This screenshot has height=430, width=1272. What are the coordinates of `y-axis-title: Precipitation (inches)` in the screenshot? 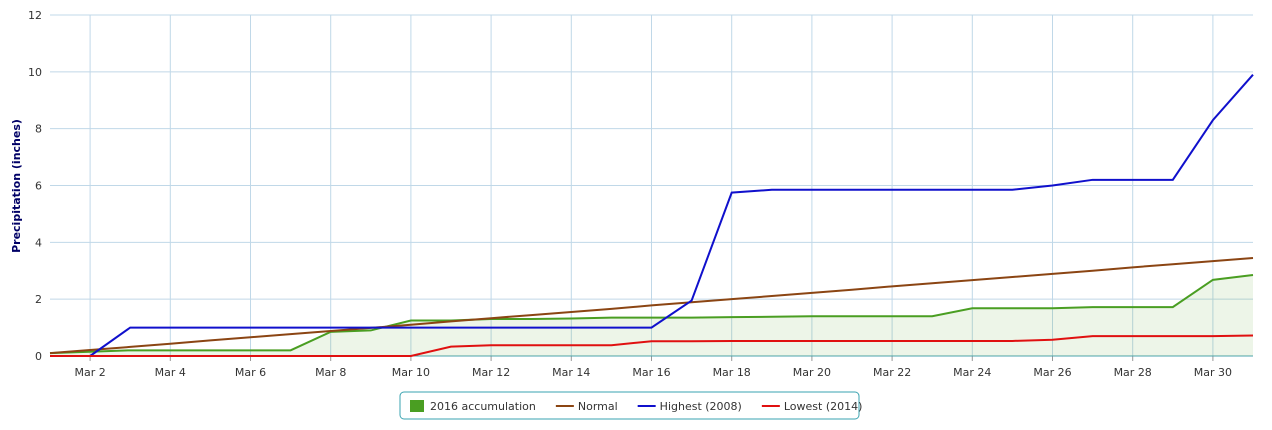 It's located at (16, 186).